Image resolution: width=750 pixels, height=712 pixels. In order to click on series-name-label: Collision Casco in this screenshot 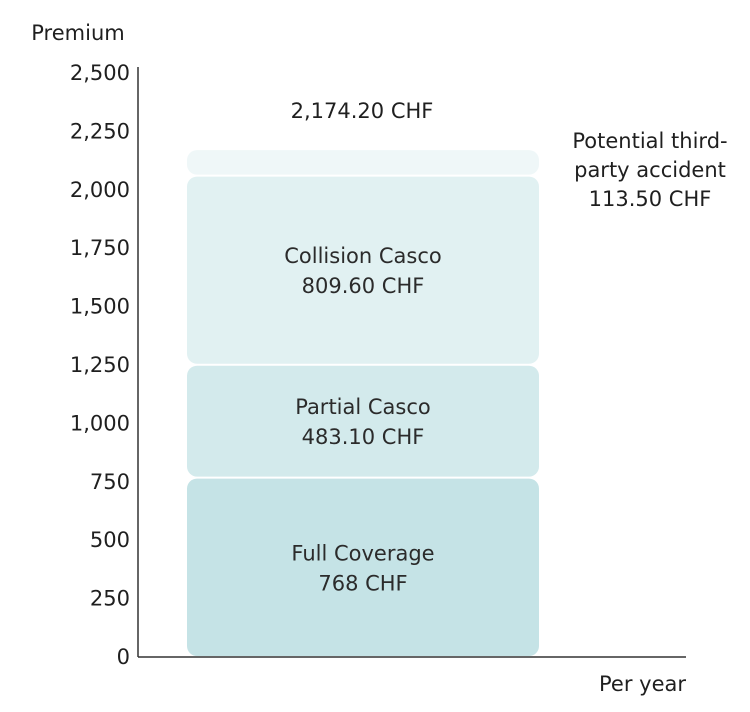, I will do `click(363, 256)`.